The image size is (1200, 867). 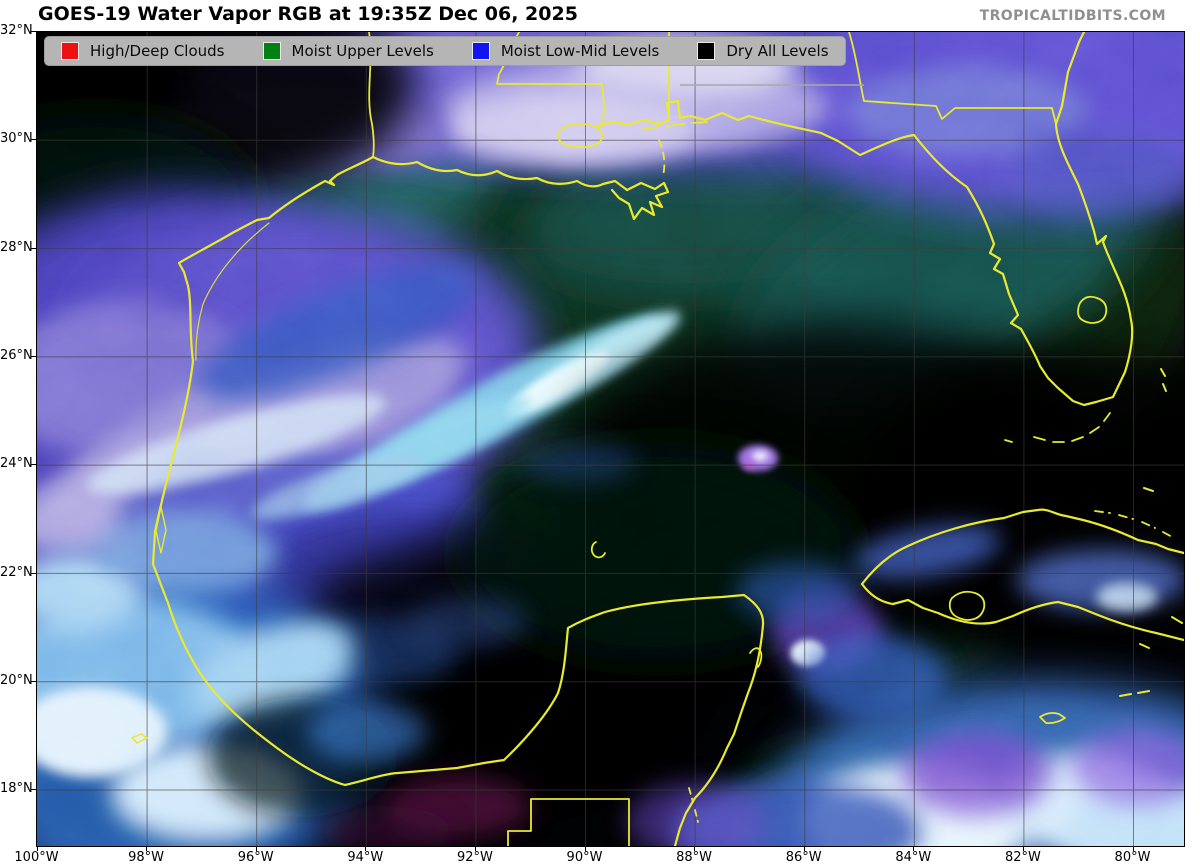 What do you see at coordinates (777, 50) in the screenshot?
I see `legend-label: Dry All Levels` at bounding box center [777, 50].